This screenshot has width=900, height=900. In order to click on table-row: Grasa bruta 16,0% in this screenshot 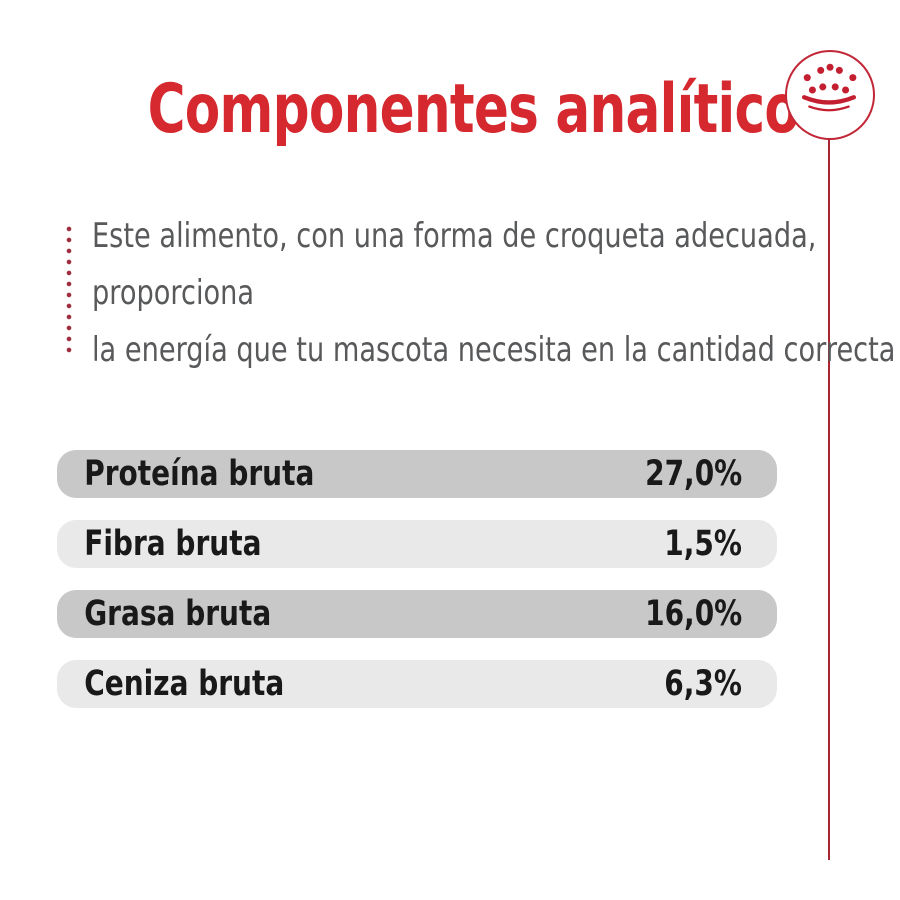, I will do `click(417, 614)`.